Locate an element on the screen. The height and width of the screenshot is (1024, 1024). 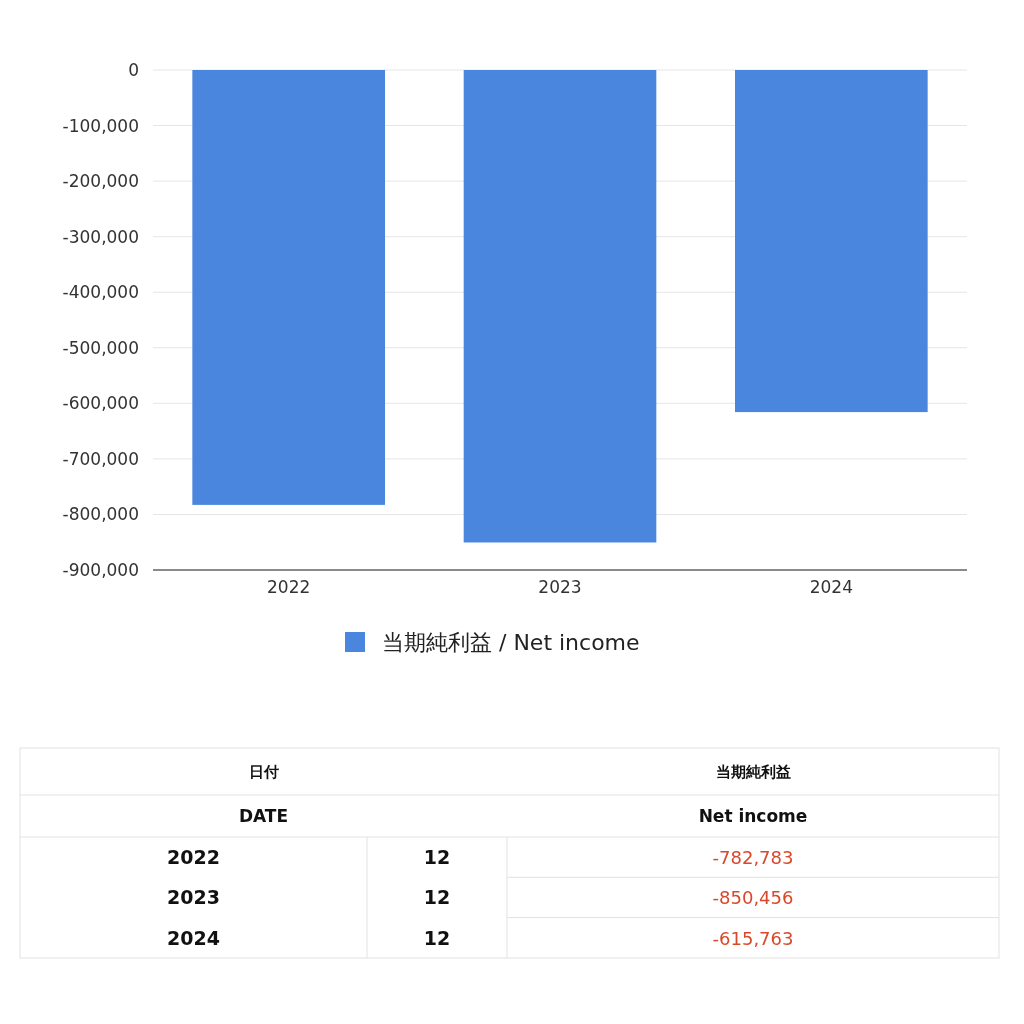
y-tick-label: -900,000 is located at coordinates (100, 570).